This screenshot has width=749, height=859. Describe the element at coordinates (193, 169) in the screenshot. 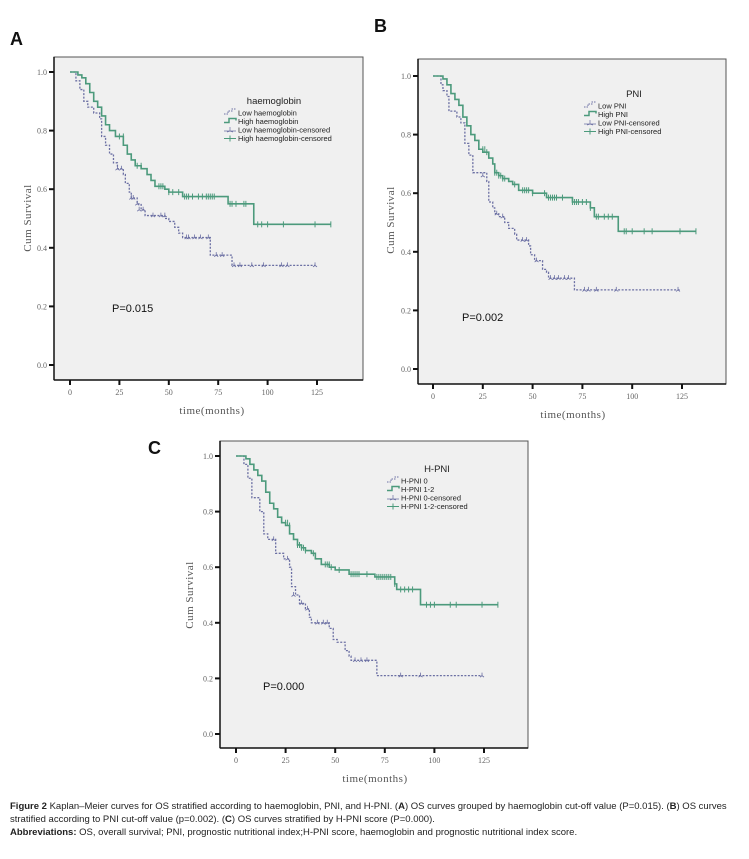

I see `km-curve-low` at that location.